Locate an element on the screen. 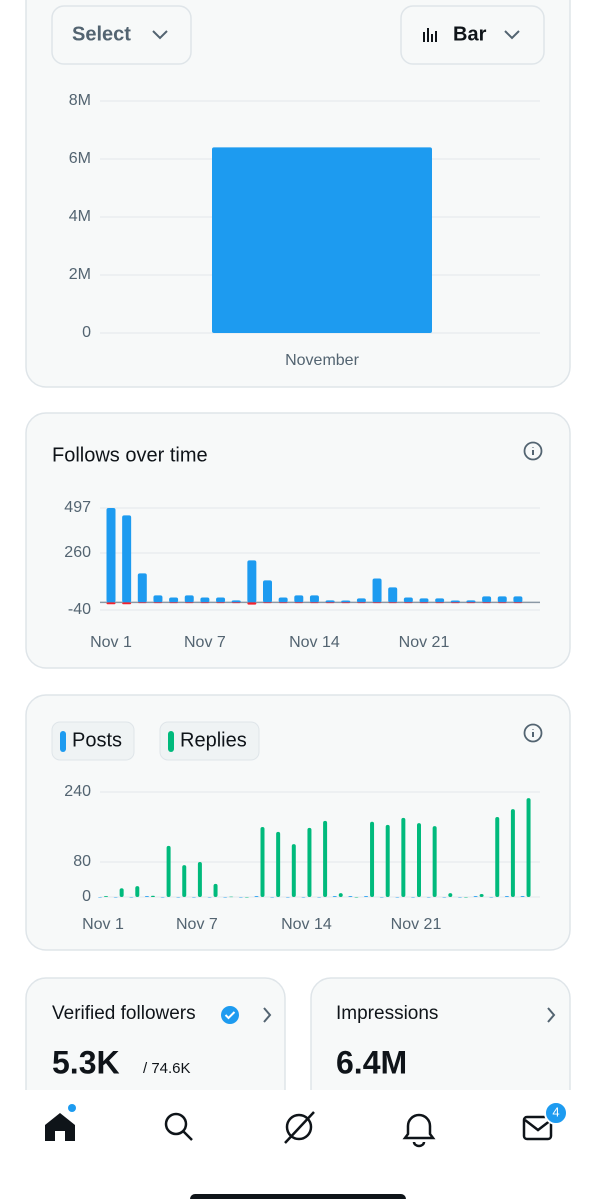 Image resolution: width=596 pixels, height=1199 pixels. card-title: Verified followers is located at coordinates (124, 1013).